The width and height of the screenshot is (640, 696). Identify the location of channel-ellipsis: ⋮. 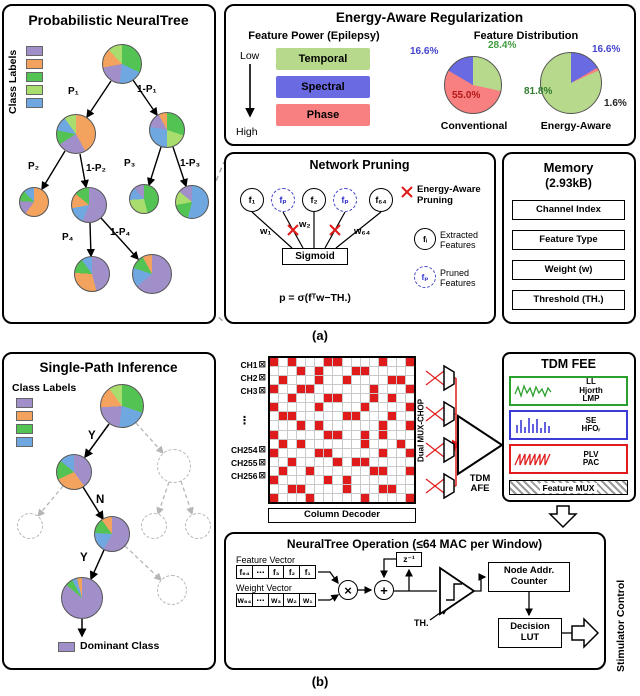
(244, 420).